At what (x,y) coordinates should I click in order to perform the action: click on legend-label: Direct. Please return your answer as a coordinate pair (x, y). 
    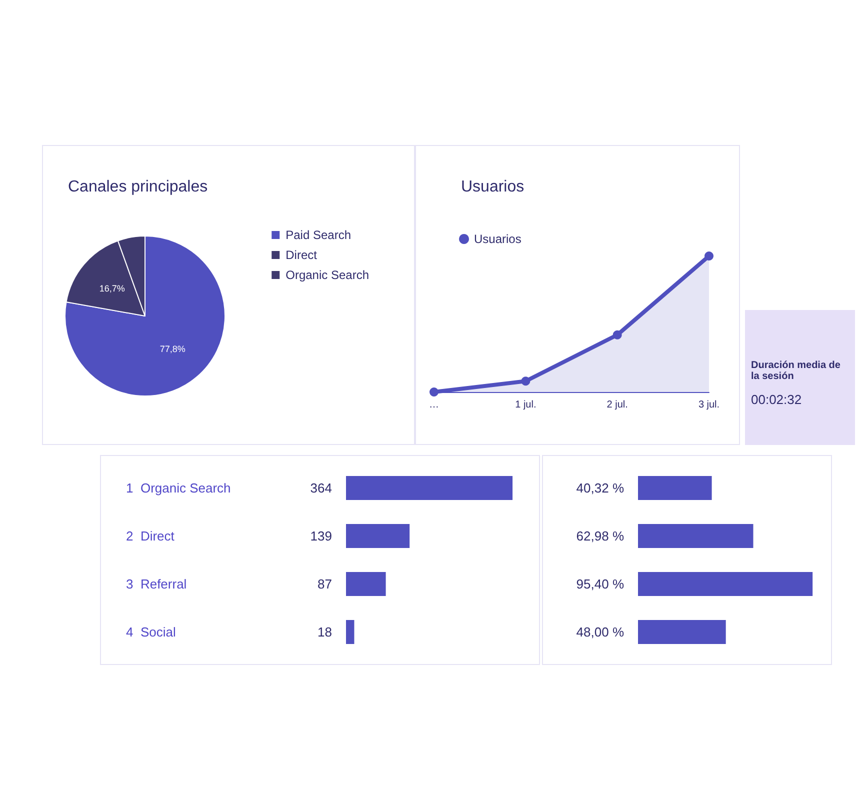
    Looking at the image, I should click on (302, 255).